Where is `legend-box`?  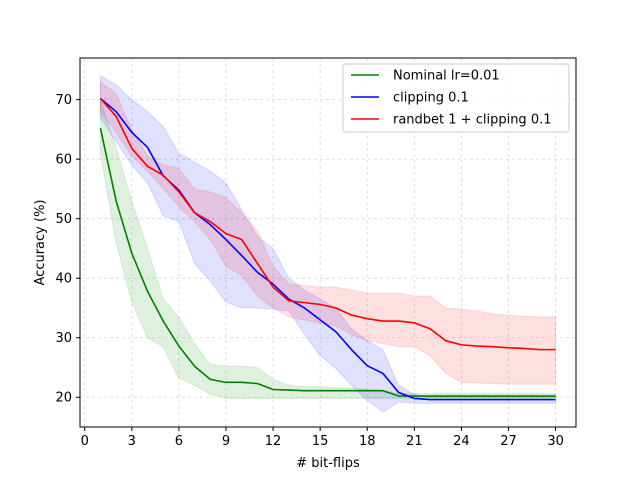
legend-box is located at coordinates (456, 98).